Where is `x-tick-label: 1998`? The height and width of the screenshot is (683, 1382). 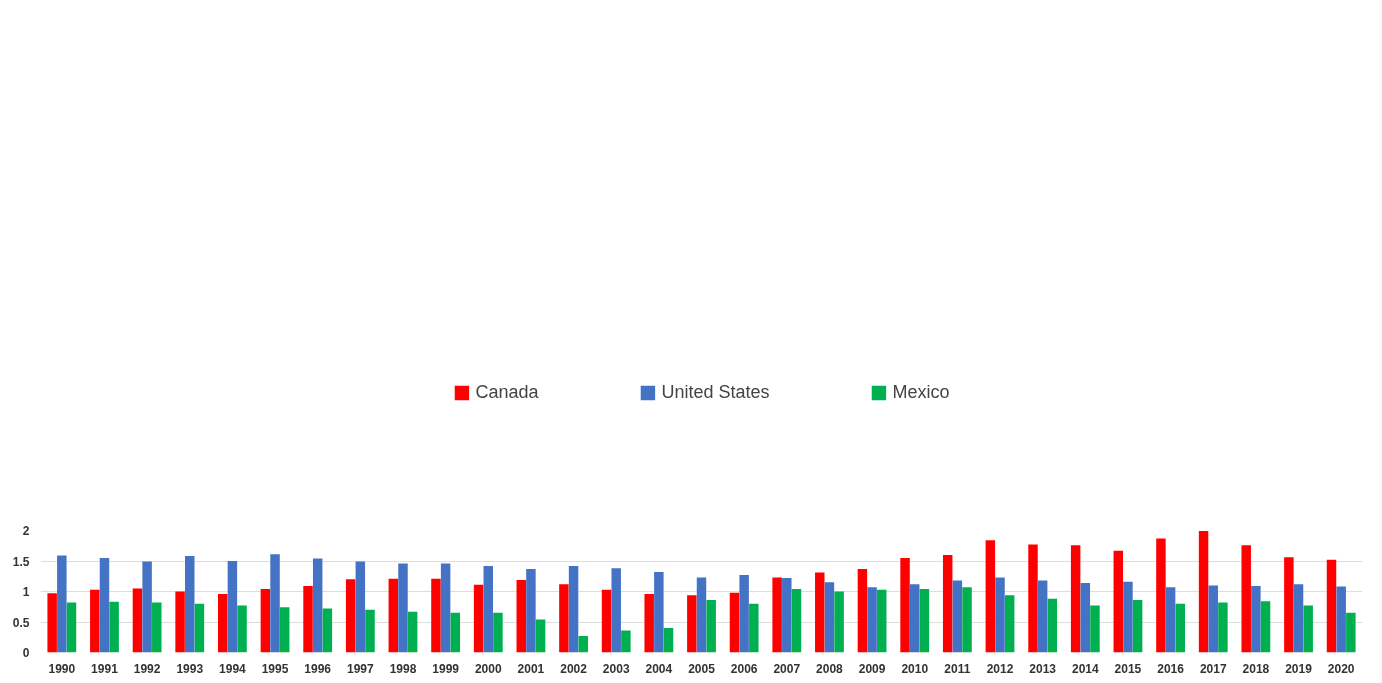
x-tick-label: 1998 is located at coordinates (403, 668).